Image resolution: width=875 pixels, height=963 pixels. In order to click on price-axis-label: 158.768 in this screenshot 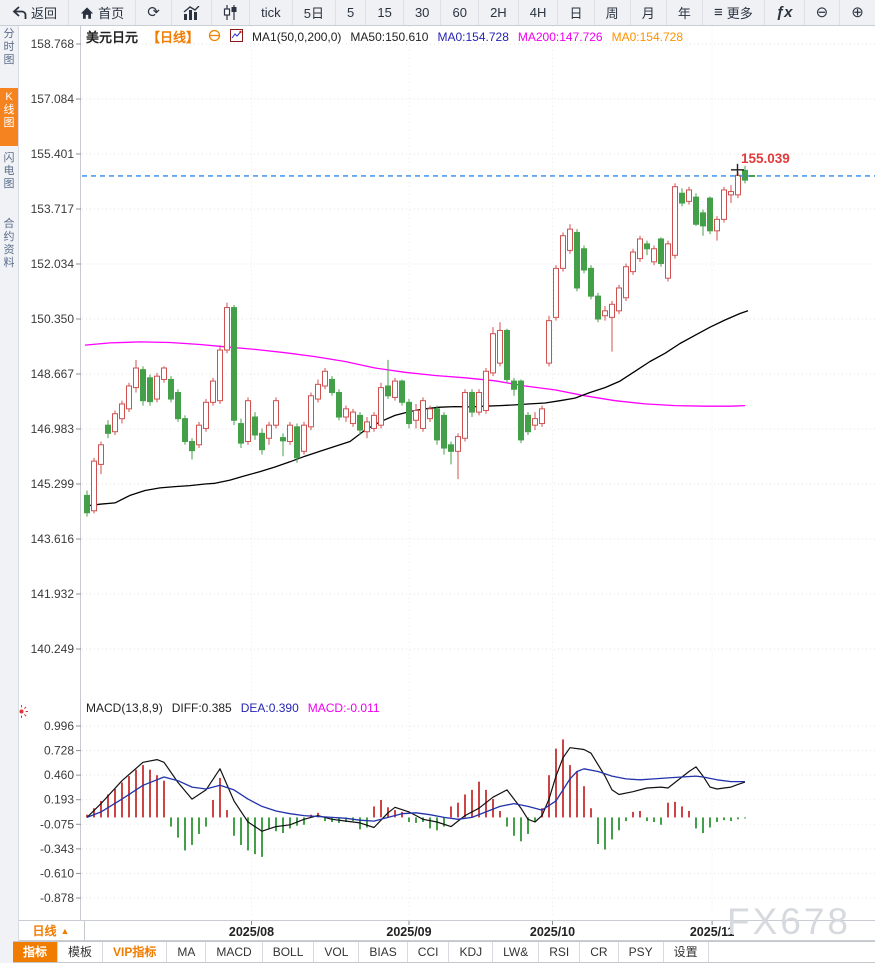, I will do `click(53, 44)`.